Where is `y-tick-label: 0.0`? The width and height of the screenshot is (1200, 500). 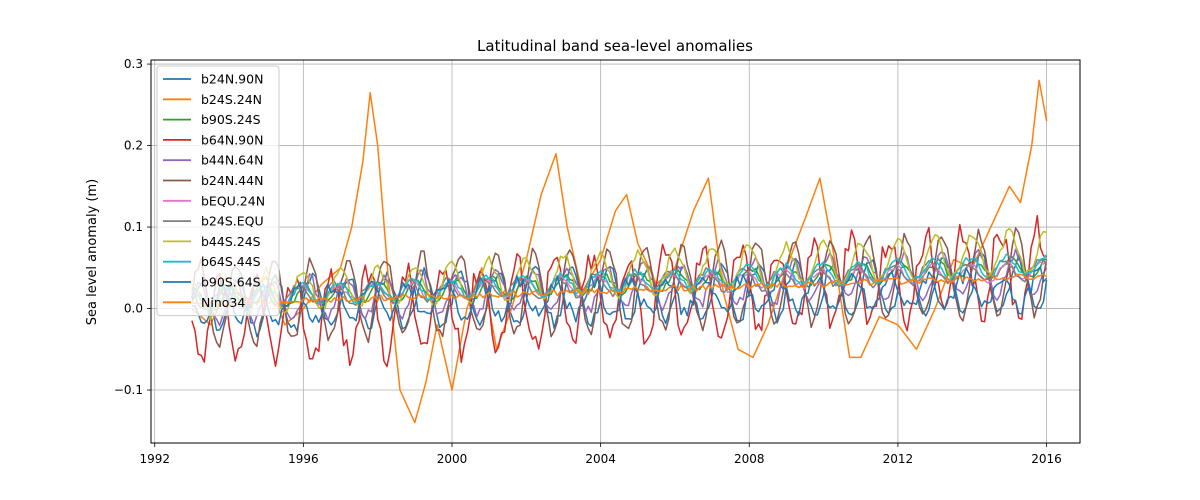 y-tick-label: 0.0 is located at coordinates (133, 309).